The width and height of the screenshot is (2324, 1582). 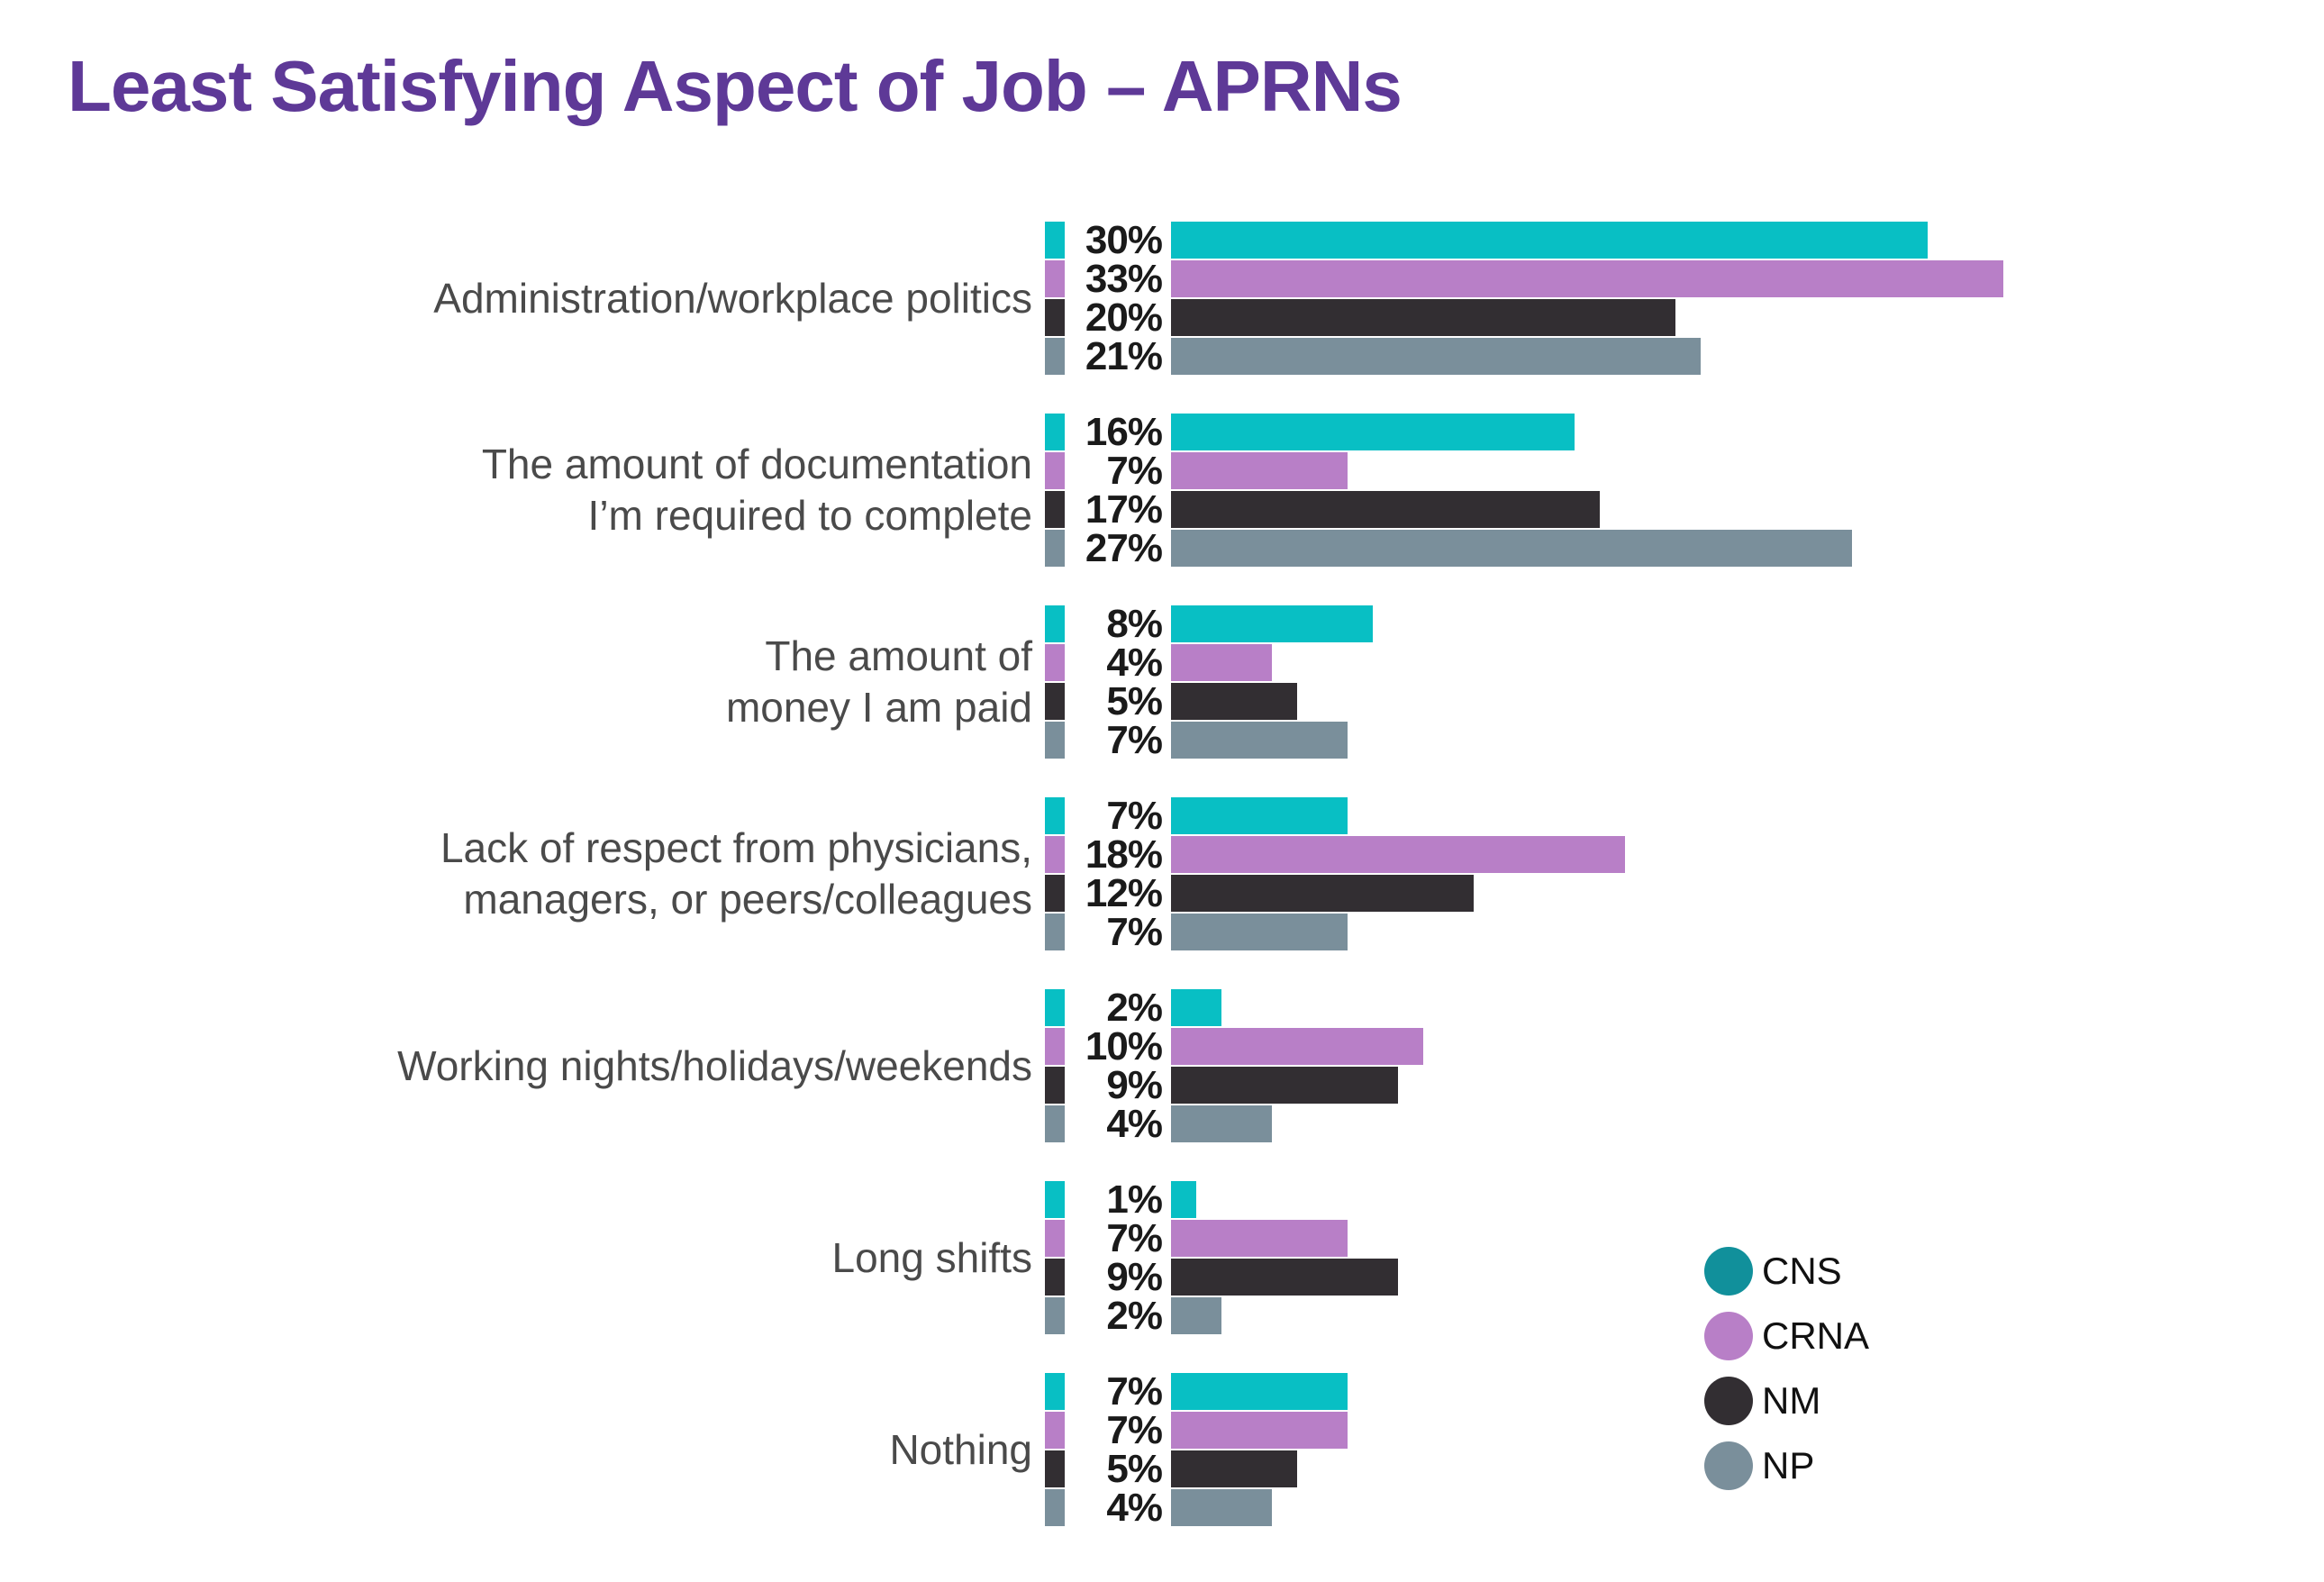 I want to click on legend-label: CNS, so click(x=1802, y=1271).